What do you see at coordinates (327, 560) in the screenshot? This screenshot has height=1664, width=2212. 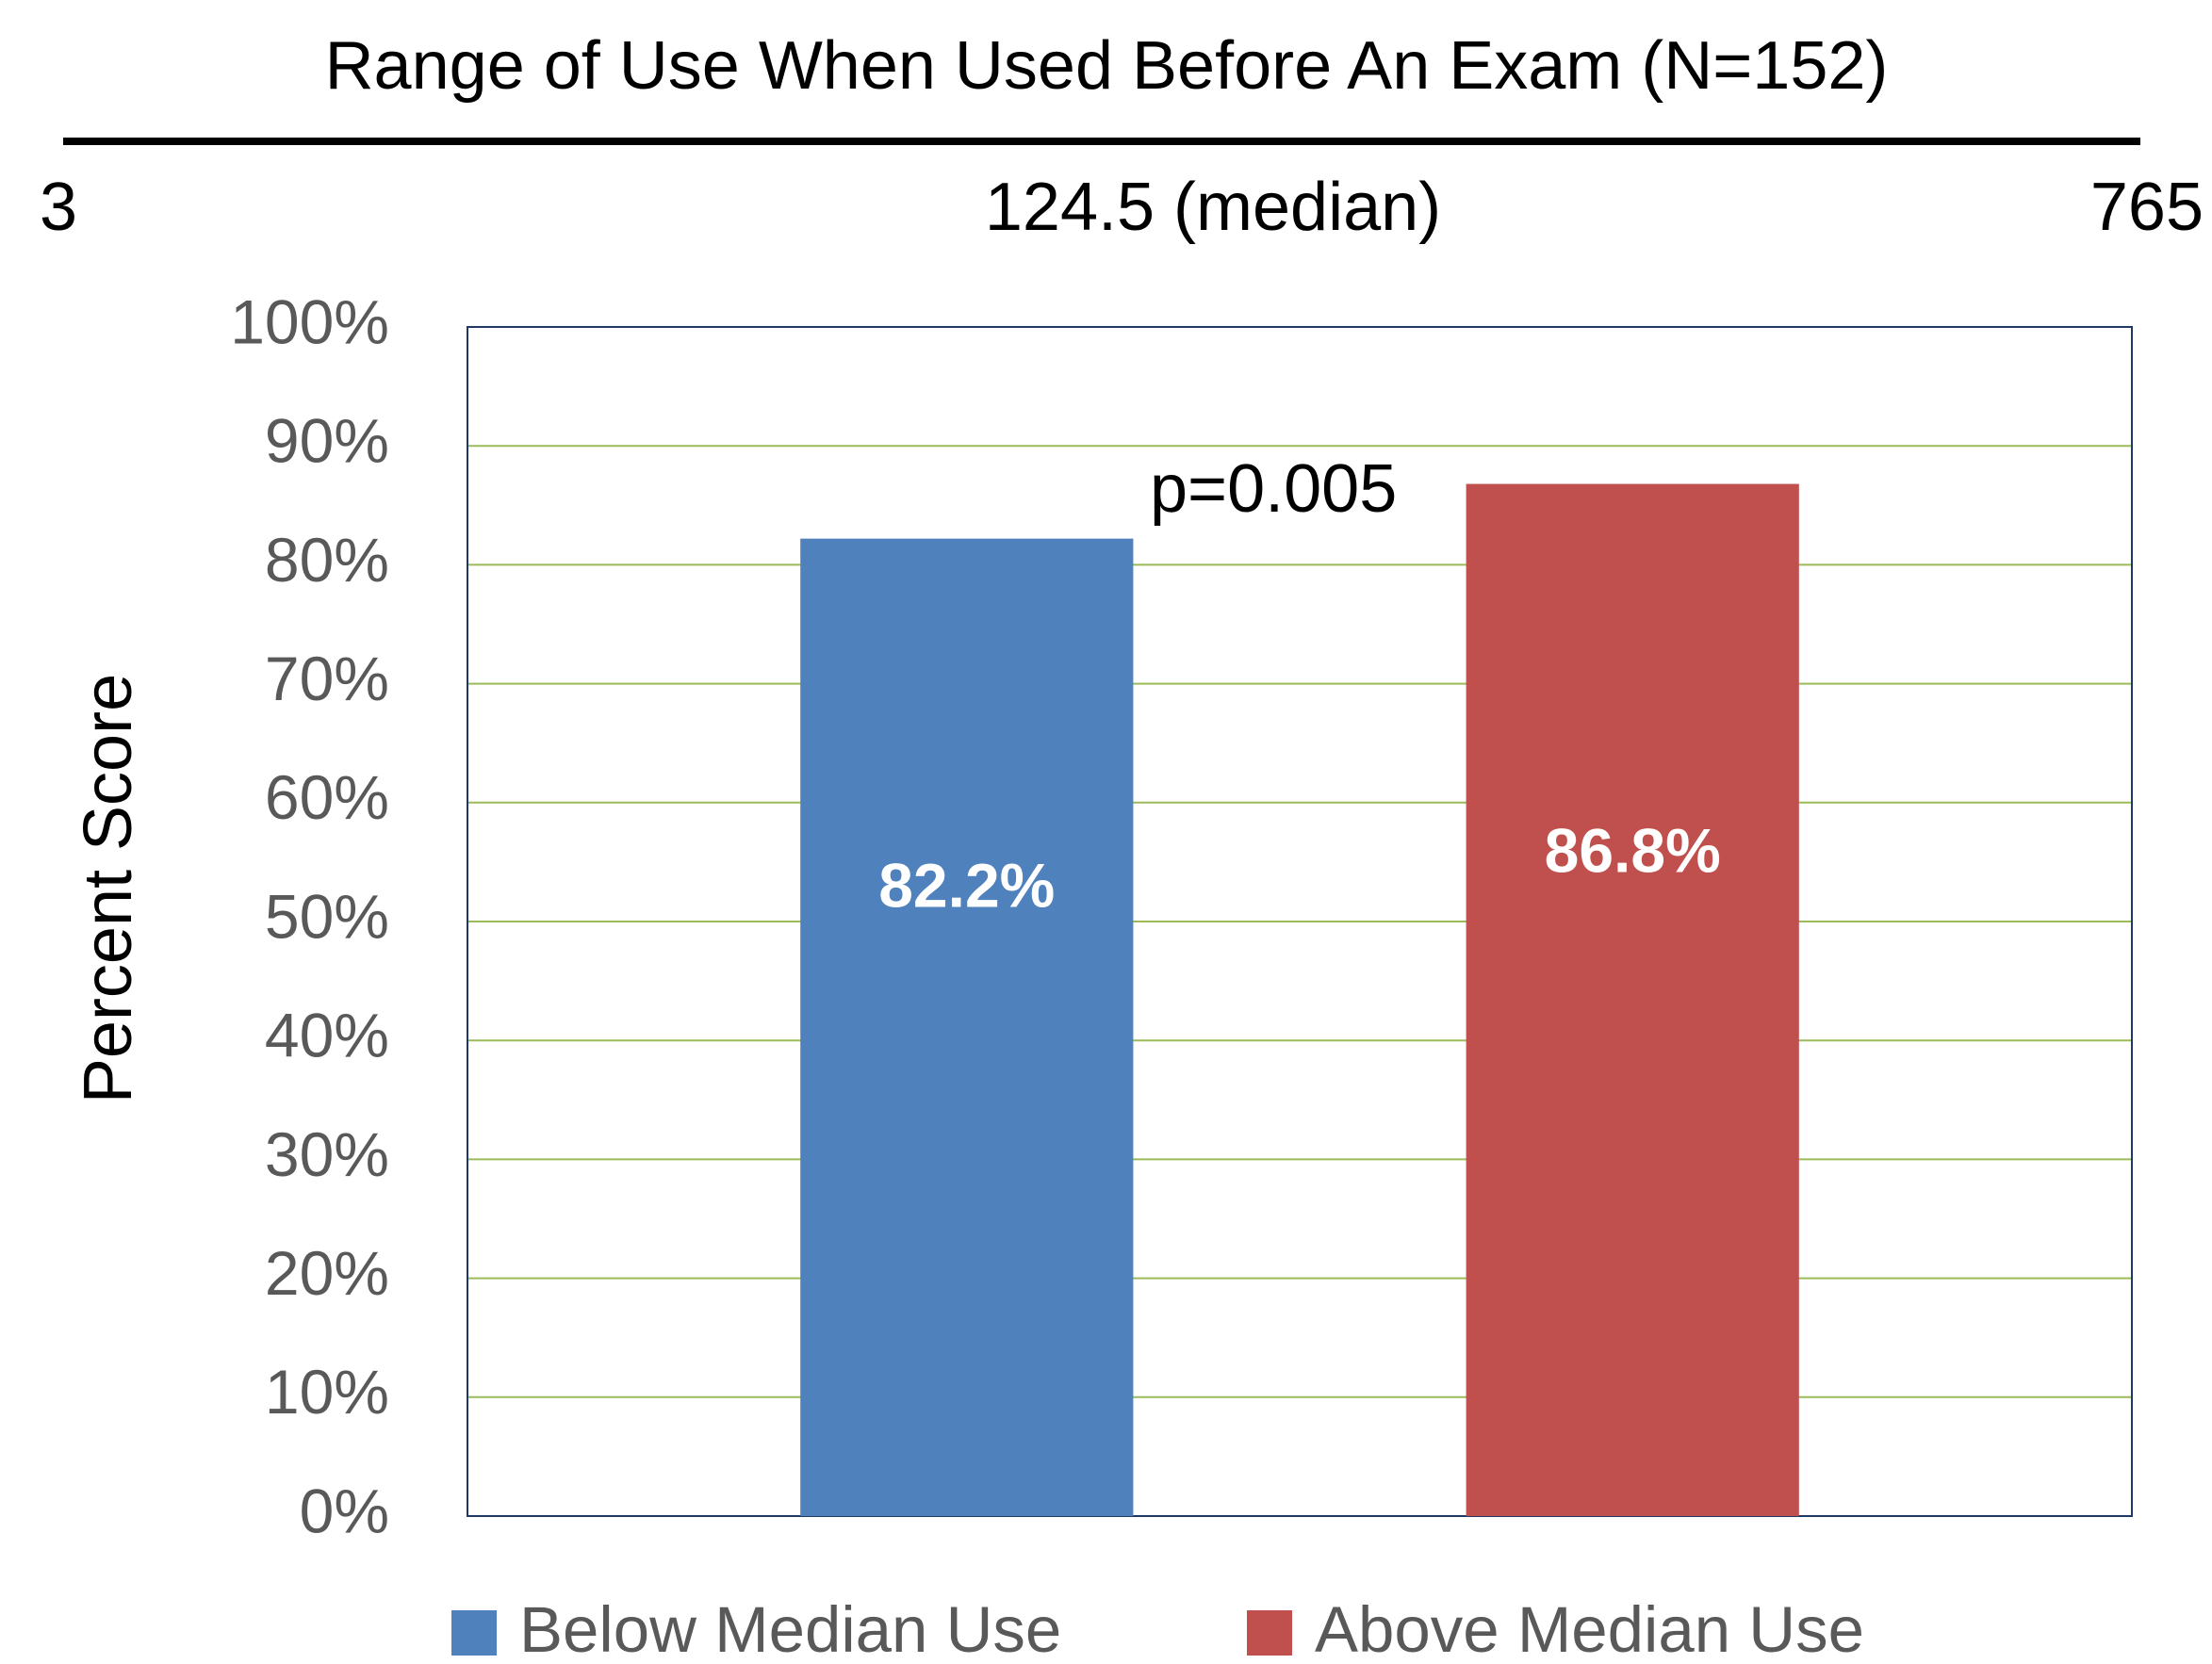 I see `y-tick-label: 80%` at bounding box center [327, 560].